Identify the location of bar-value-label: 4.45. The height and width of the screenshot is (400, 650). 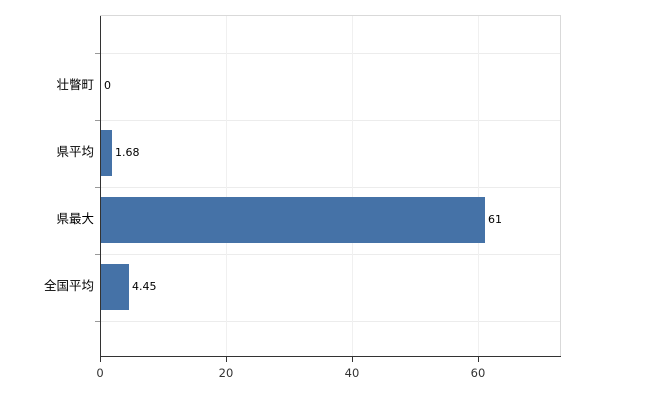
(144, 286).